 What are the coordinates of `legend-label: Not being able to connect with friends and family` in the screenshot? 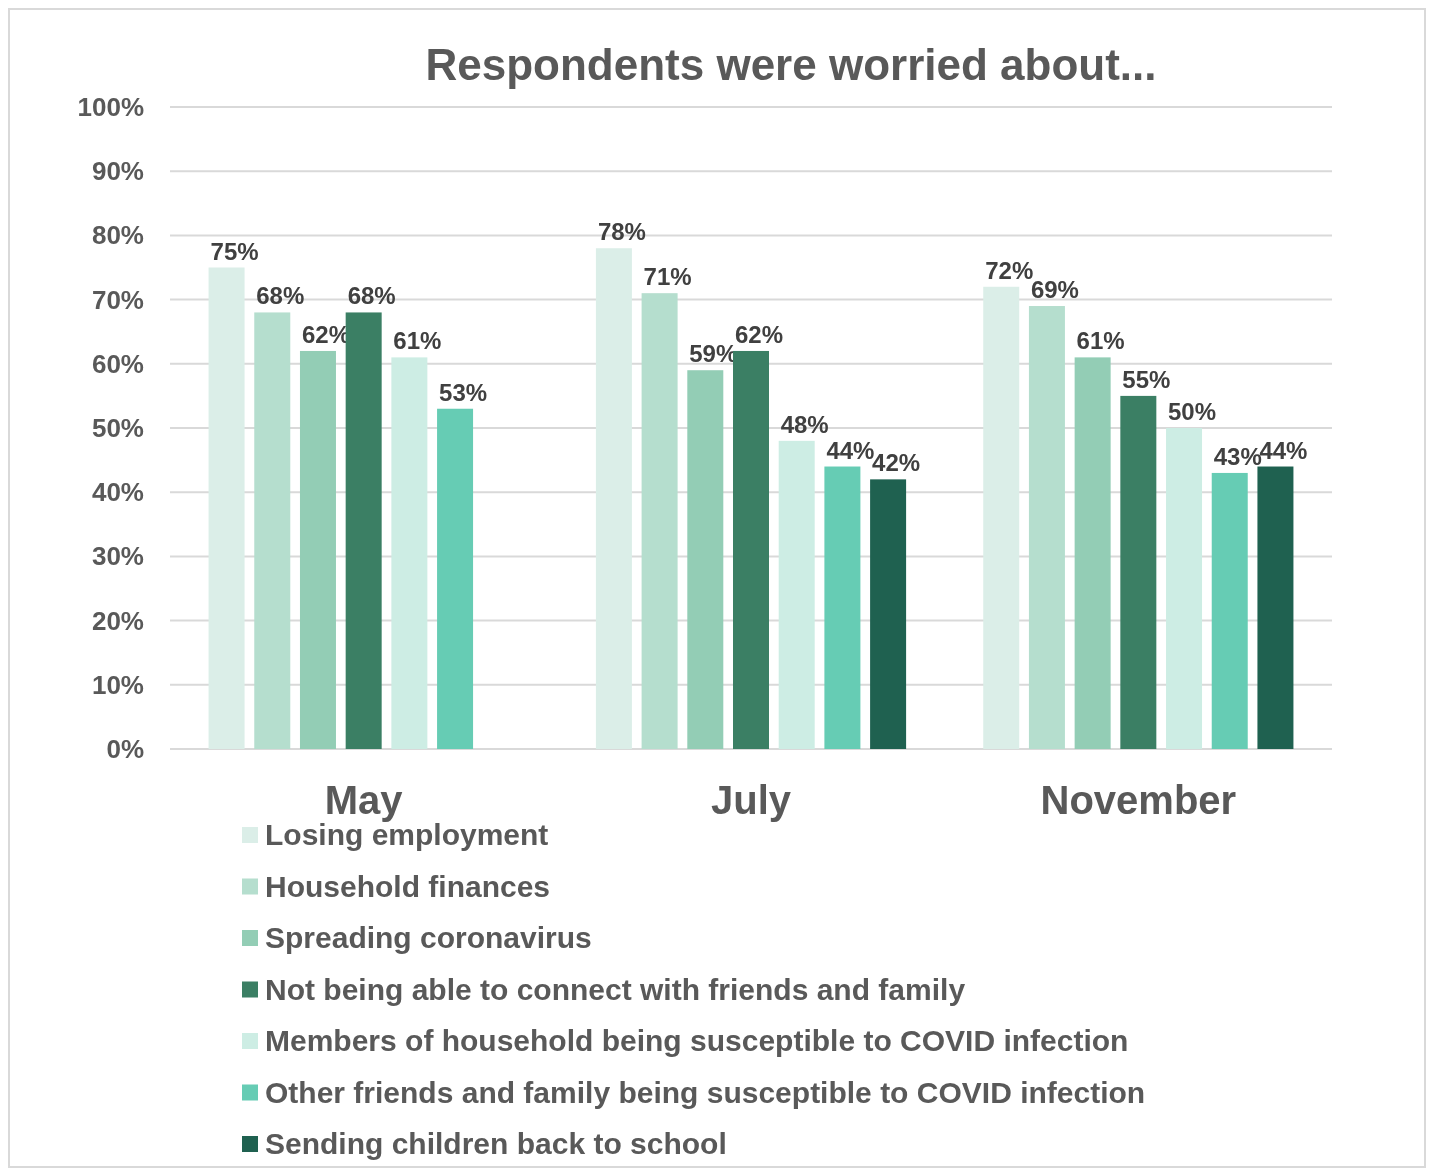 It's located at (615, 989).